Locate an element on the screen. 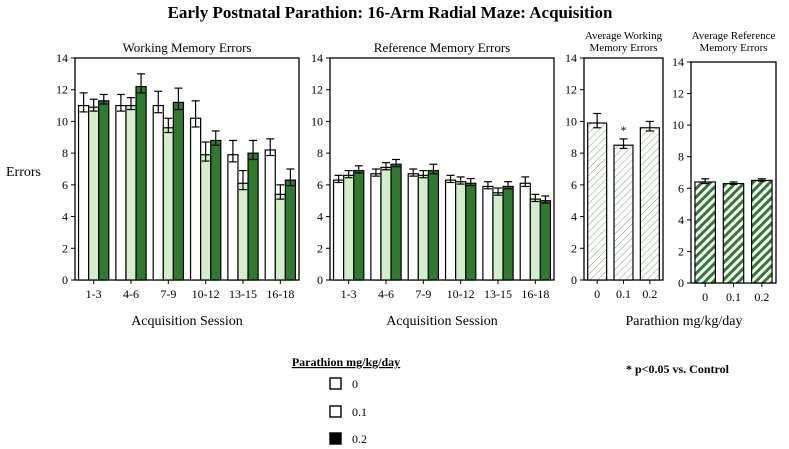 This screenshot has height=449, width=789. significance-note: * p<0.05 vs. Control is located at coordinates (678, 369).